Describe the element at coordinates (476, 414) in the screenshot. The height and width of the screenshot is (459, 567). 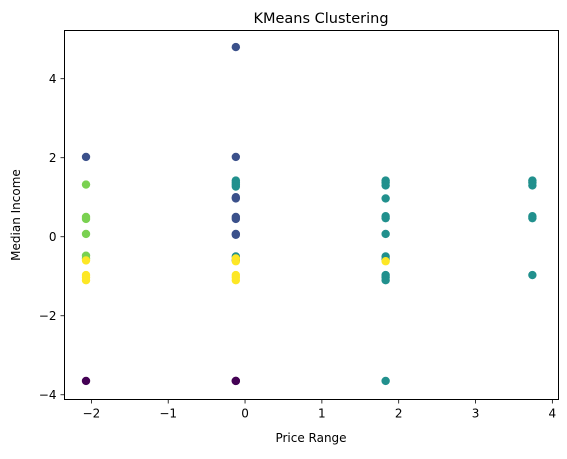
I see `x-tick-label: 3` at that location.